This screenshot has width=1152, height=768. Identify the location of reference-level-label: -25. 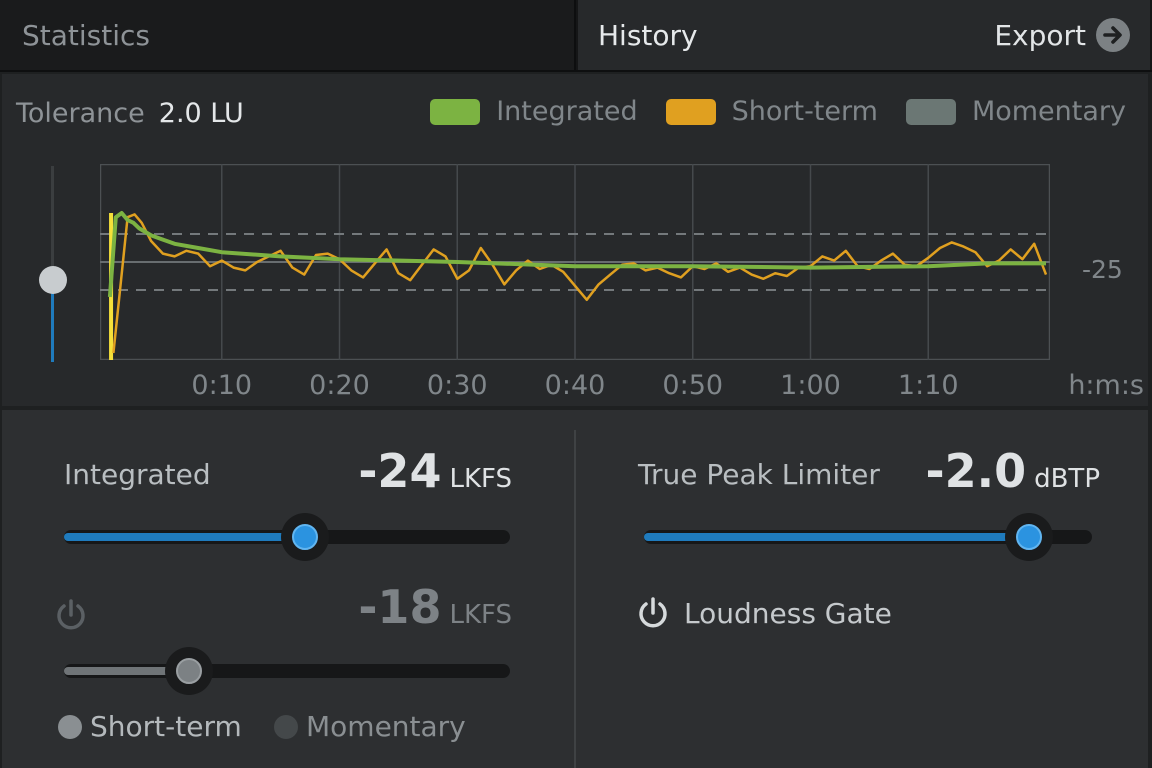
(1102, 269).